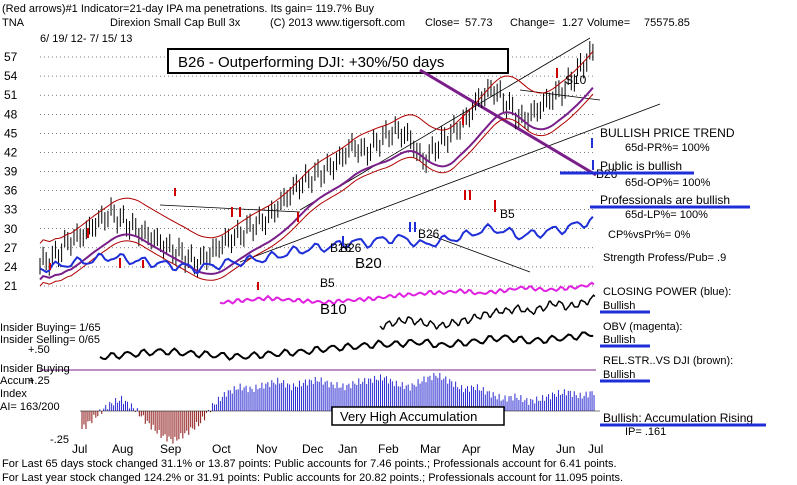  I want to click on y-tick-label: 21, so click(11, 286).